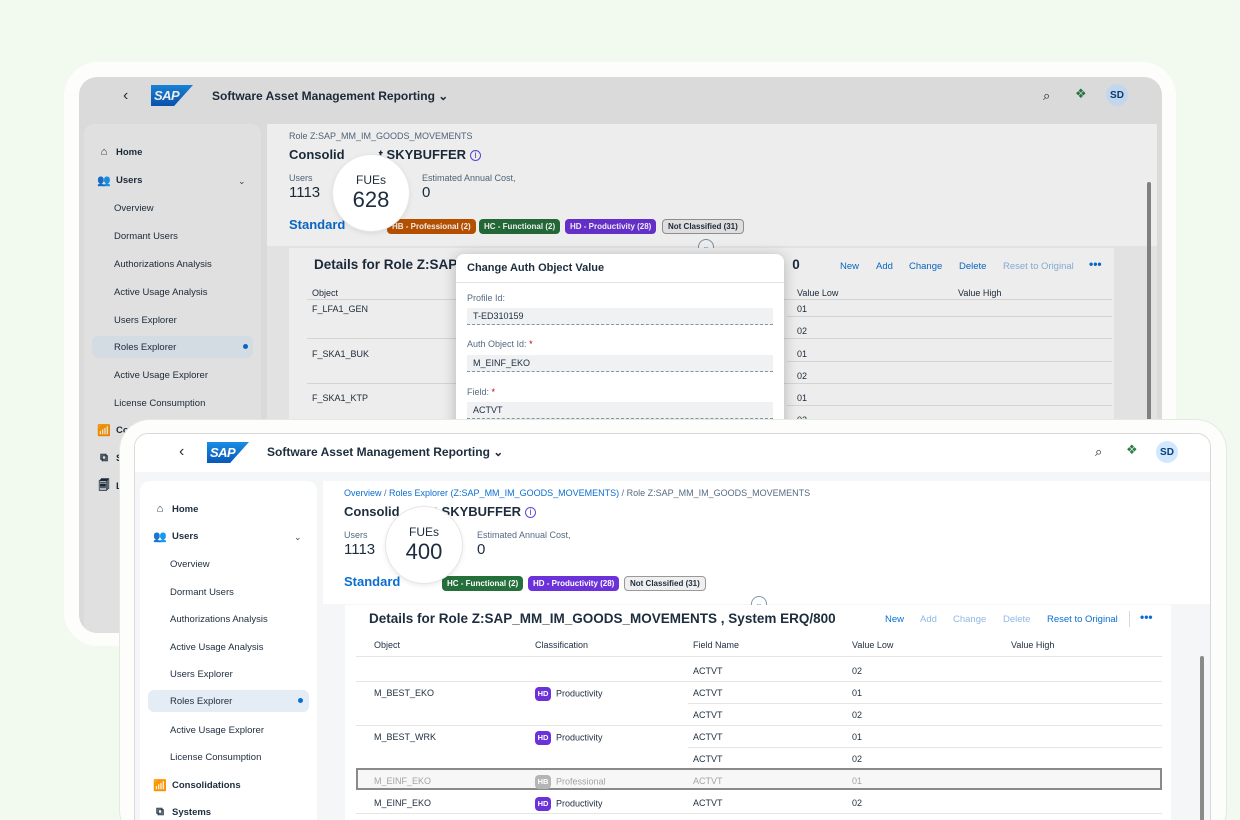 Image resolution: width=1240 pixels, height=820 pixels. Describe the element at coordinates (160, 811) in the screenshot. I see `systems-icon: ⧉` at that location.